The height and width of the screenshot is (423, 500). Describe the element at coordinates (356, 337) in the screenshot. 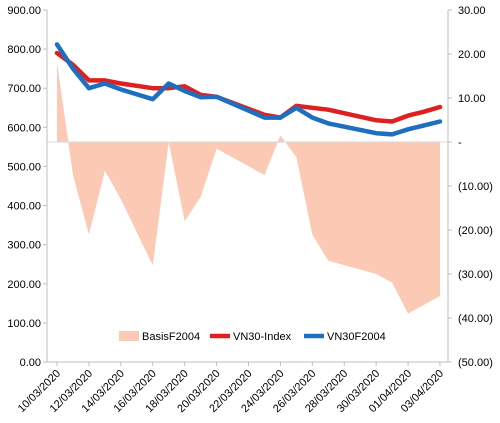

I see `legend-label: VN30F2004` at that location.